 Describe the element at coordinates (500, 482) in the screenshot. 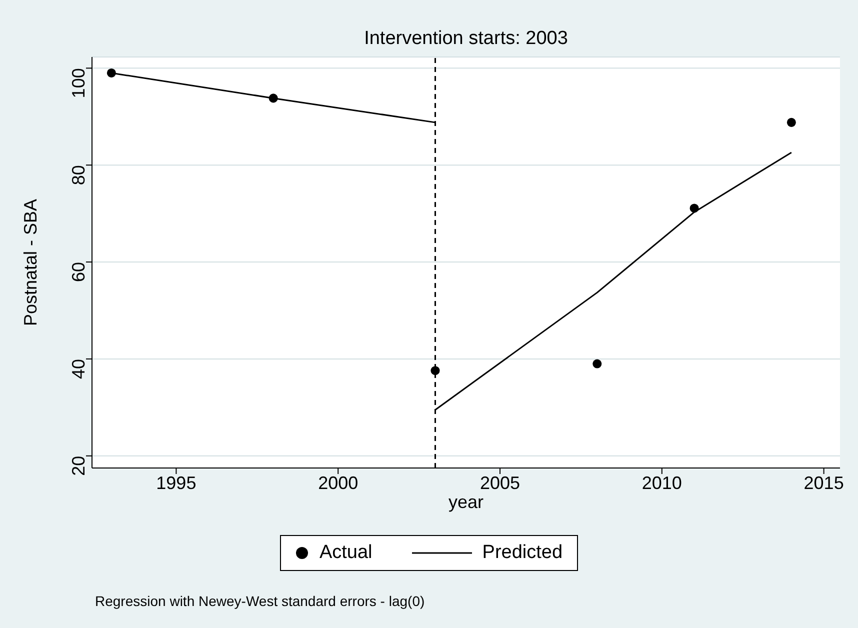

I see `x-tick-label: 2005` at that location.